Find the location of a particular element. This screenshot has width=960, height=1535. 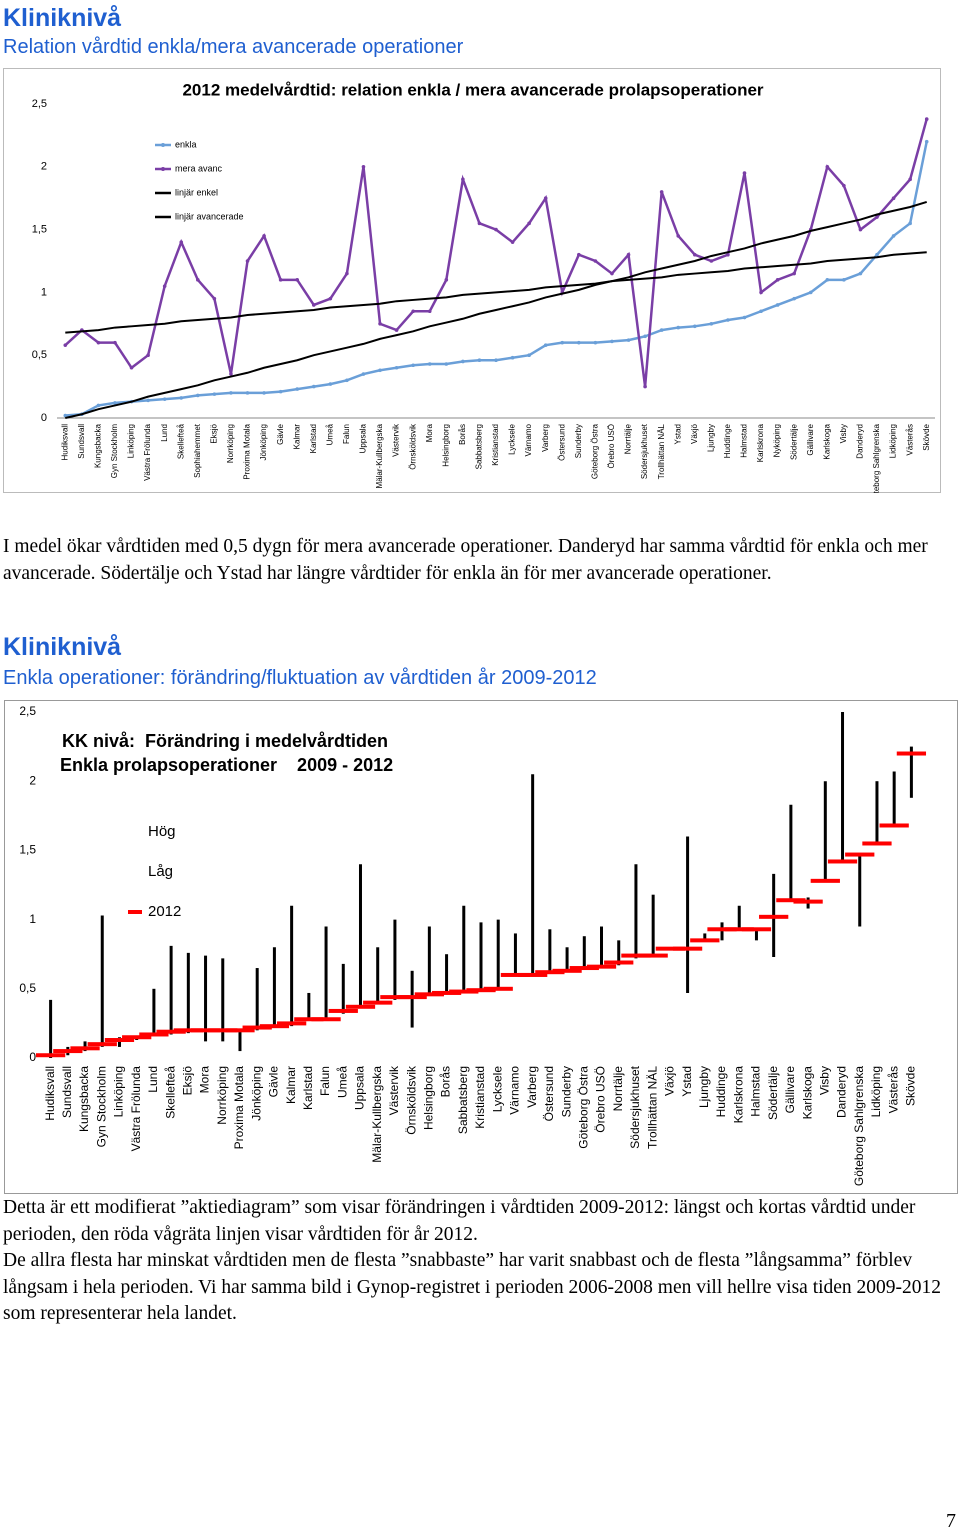

x-tick-label: Sunderby is located at coordinates (578, 441).